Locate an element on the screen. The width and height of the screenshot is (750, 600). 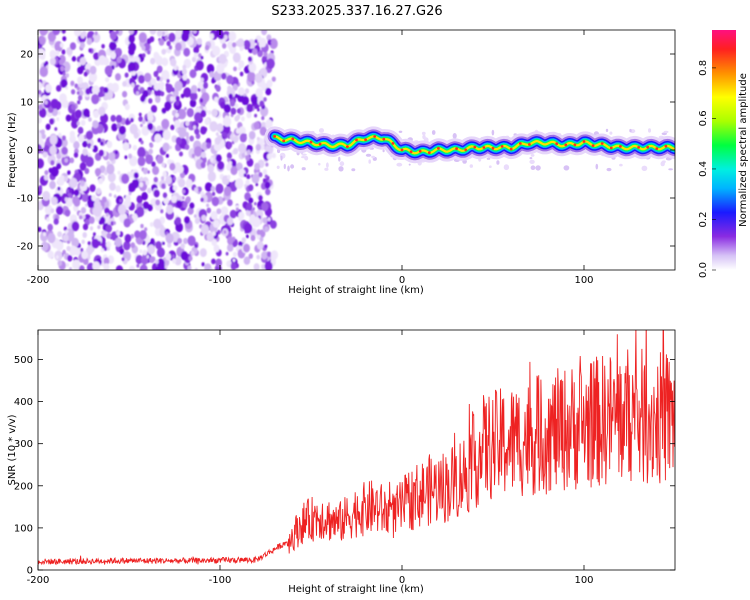
y-tick-label: 0 is located at coordinates (30, 571).